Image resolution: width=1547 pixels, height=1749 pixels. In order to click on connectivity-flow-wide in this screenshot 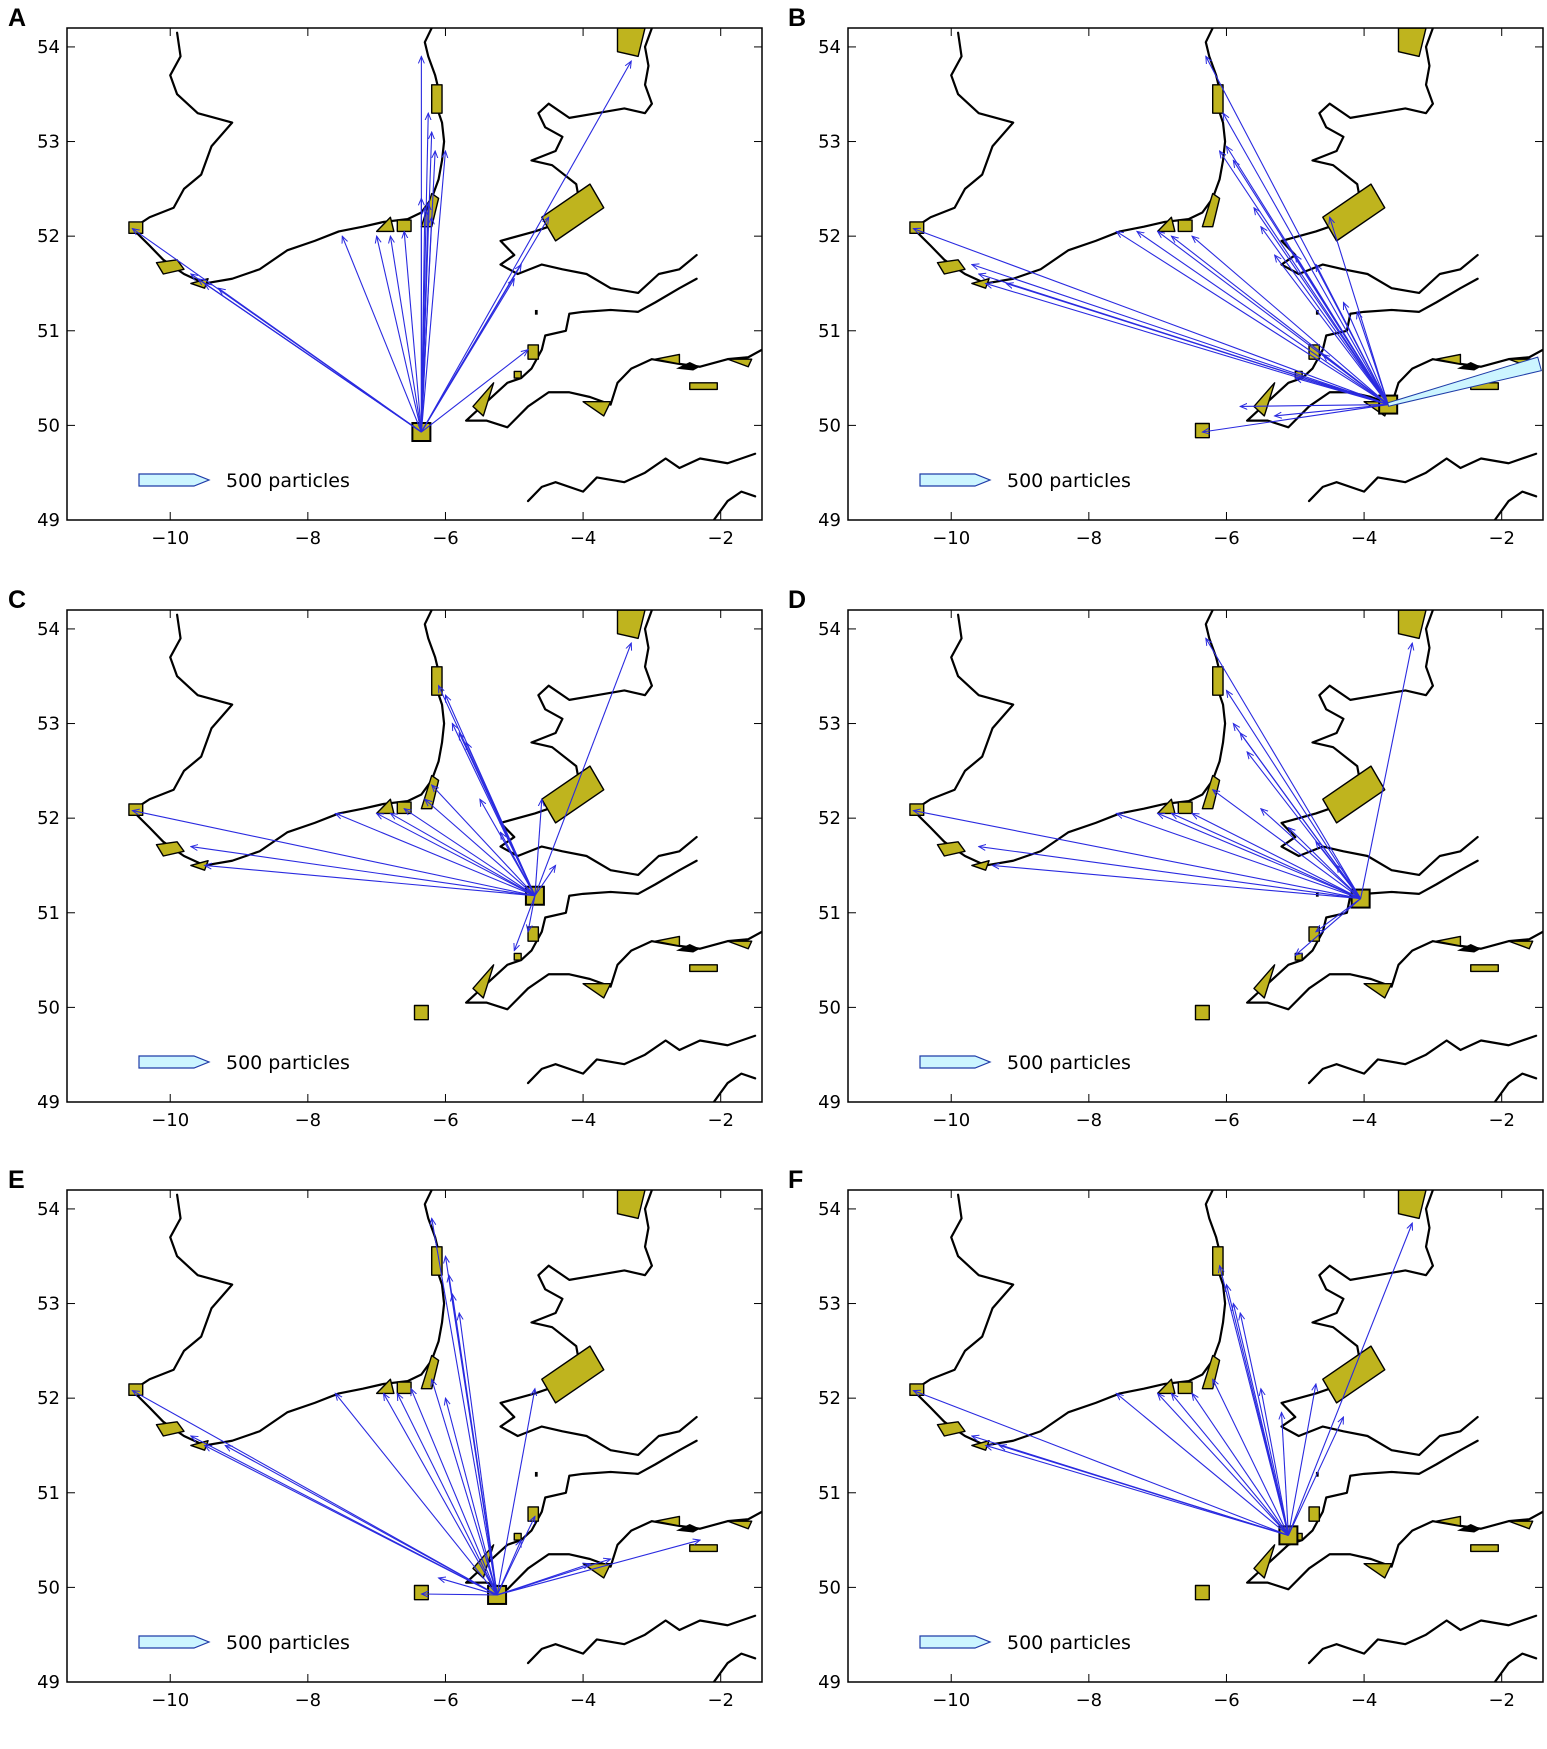, I will do `click(1464, 381)`.